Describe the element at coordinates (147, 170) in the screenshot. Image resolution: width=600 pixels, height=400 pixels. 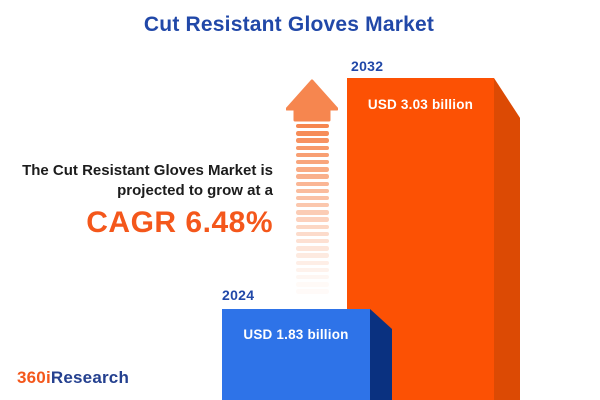
I see `description-line1: The Cut Resistant Gloves Market is` at that location.